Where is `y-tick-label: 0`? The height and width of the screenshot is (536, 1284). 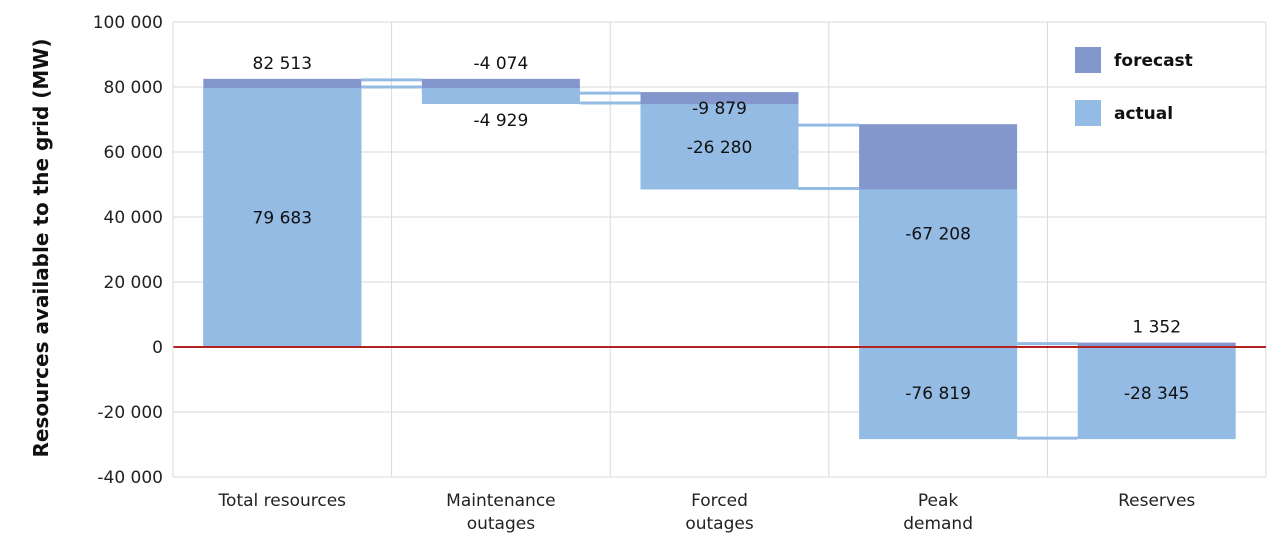 y-tick-label: 0 is located at coordinates (157, 348).